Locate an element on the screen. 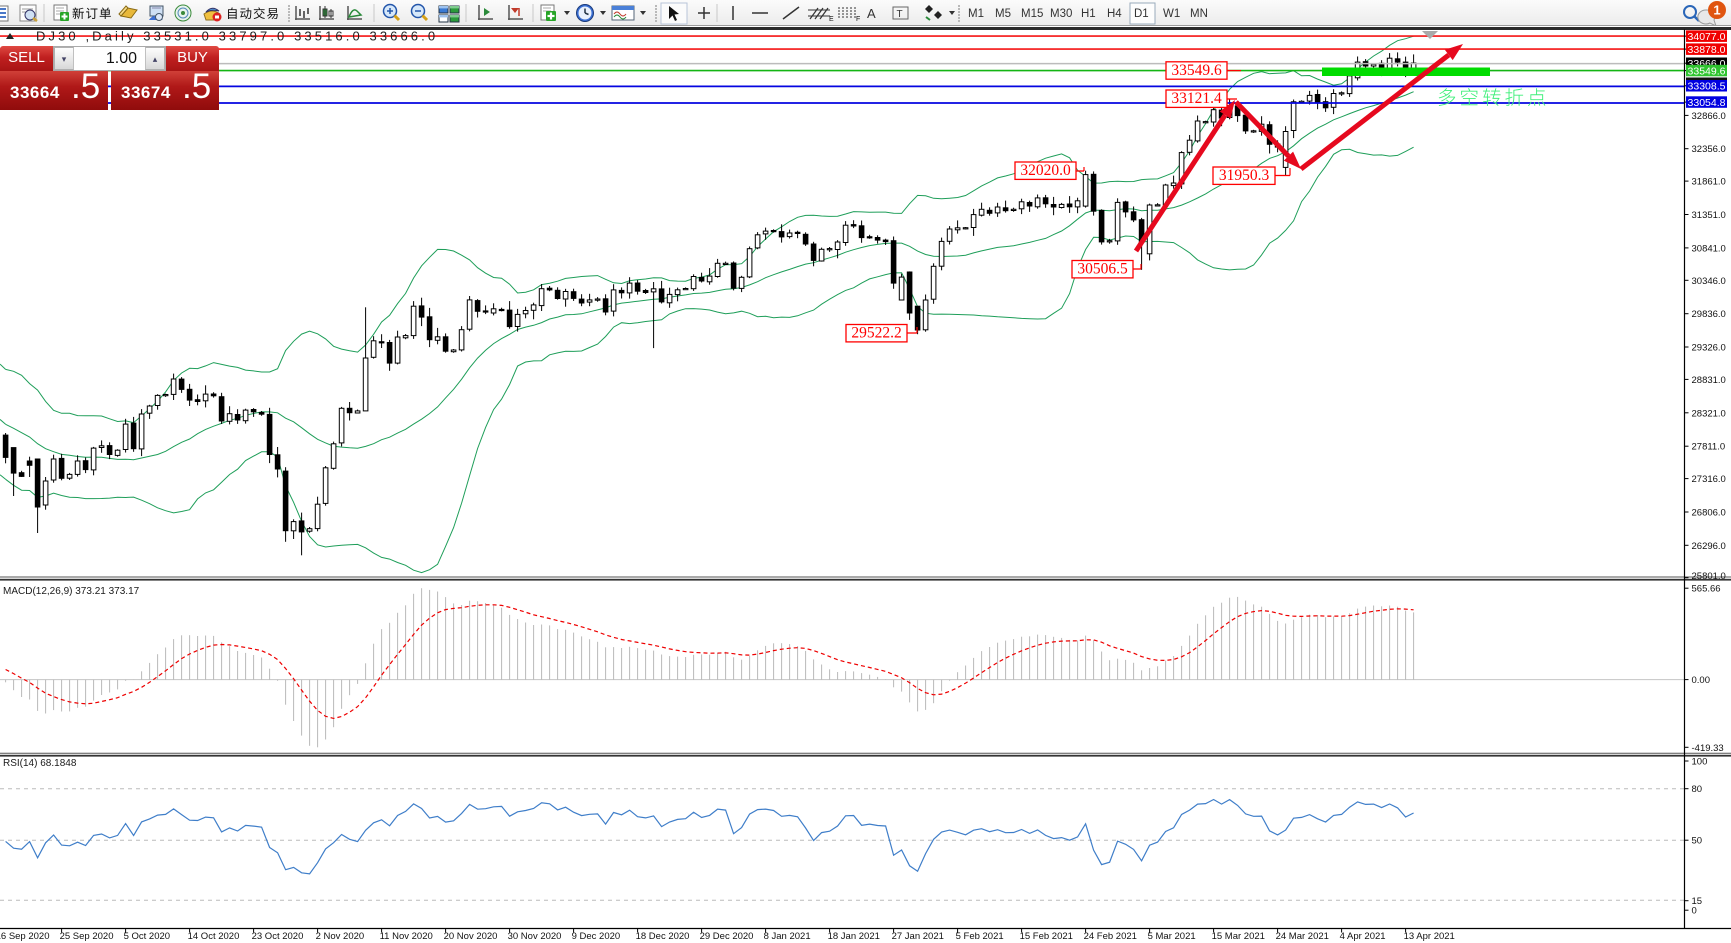 This screenshot has height=943, width=1731. svg-text: 0 is located at coordinates (1694, 911).